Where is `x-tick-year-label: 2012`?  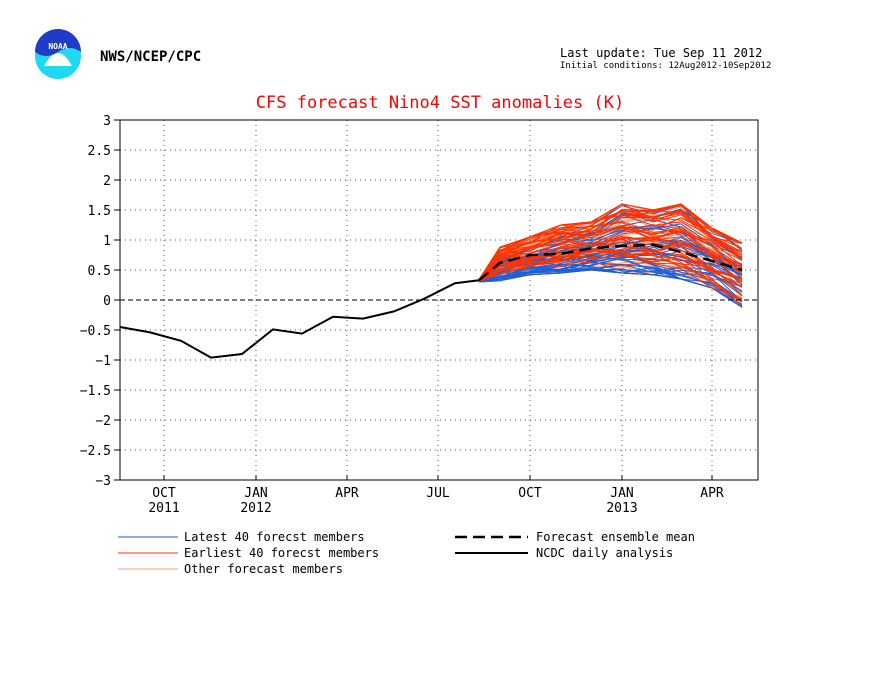 x-tick-year-label: 2012 is located at coordinates (255, 508).